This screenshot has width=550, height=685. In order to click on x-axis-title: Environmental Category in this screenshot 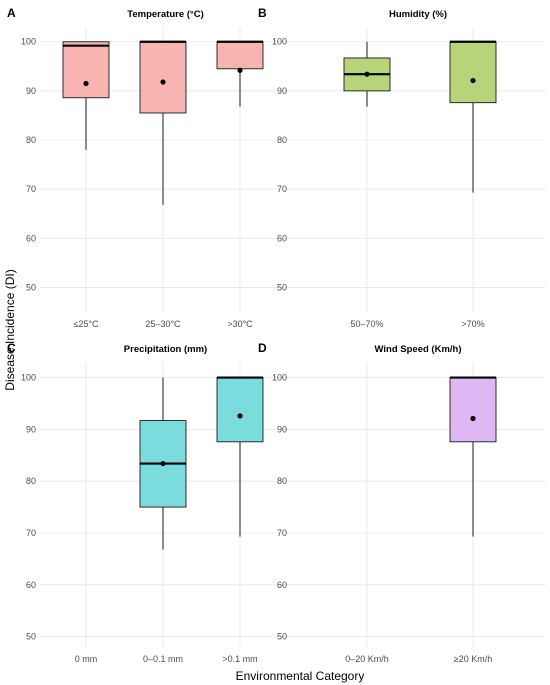, I will do `click(300, 676)`.